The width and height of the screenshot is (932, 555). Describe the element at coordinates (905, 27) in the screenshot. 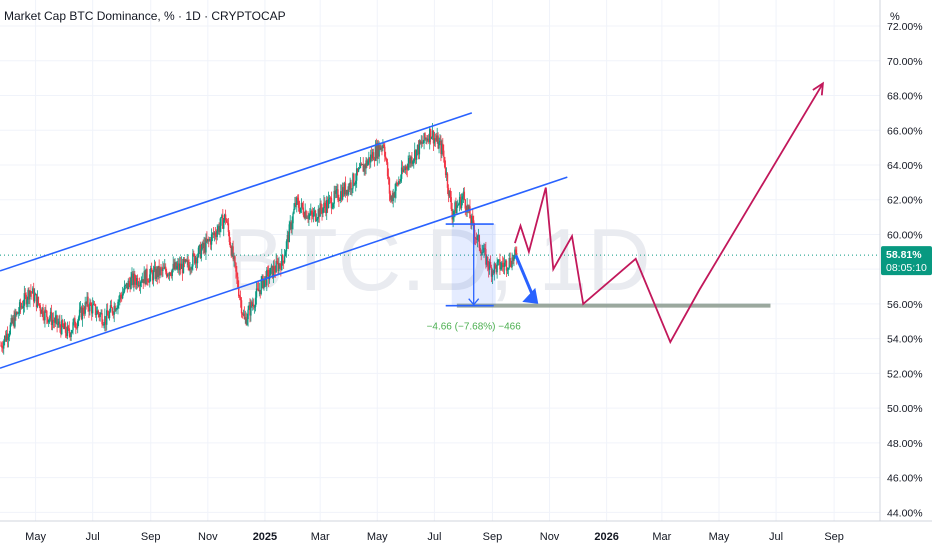

I see `price-tick-label: 72.00%` at that location.